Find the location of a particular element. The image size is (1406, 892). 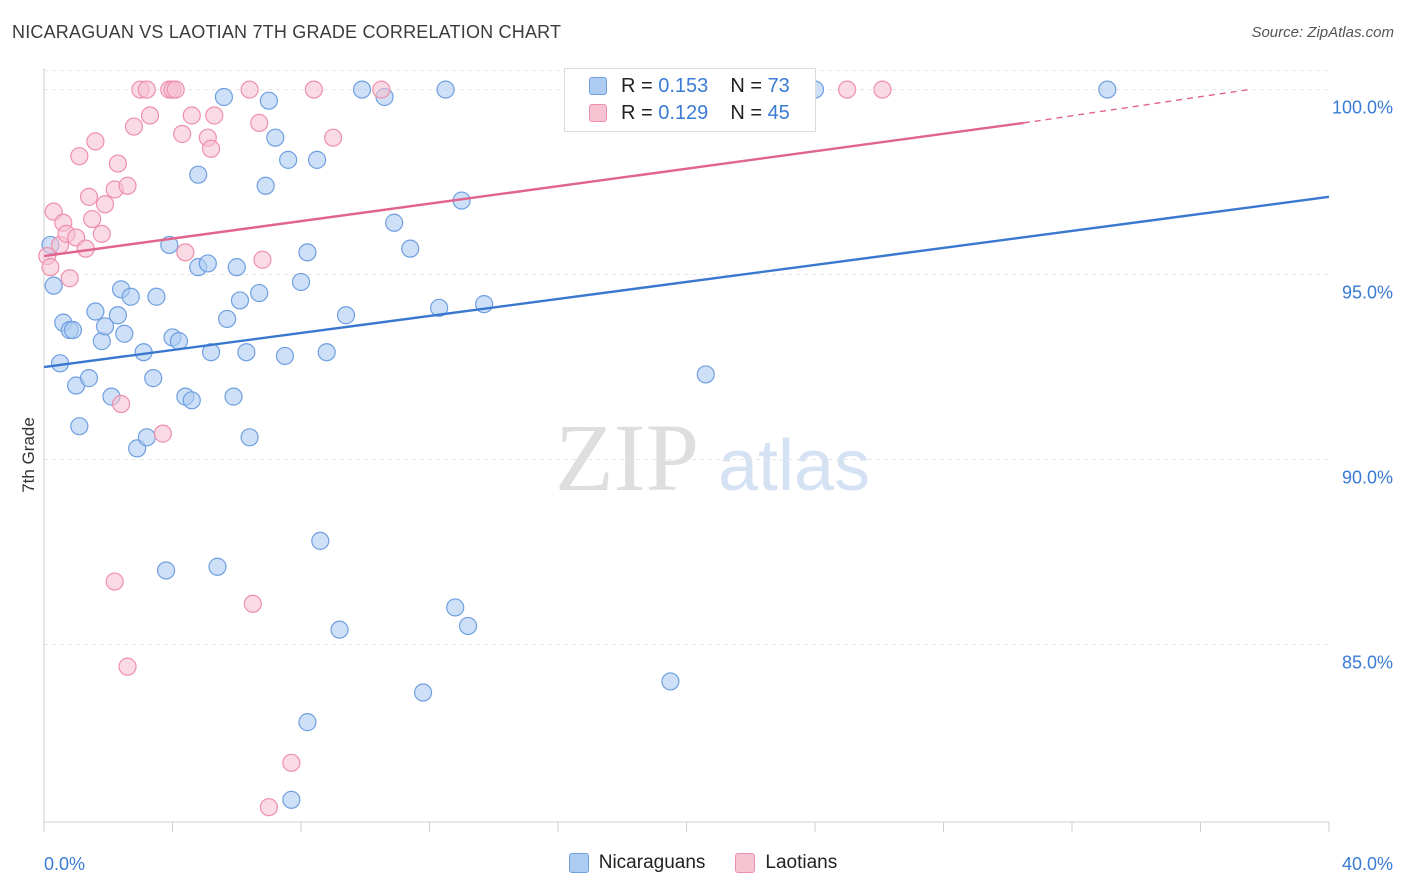

legend-r-value: 0.153 is located at coordinates (683, 85).